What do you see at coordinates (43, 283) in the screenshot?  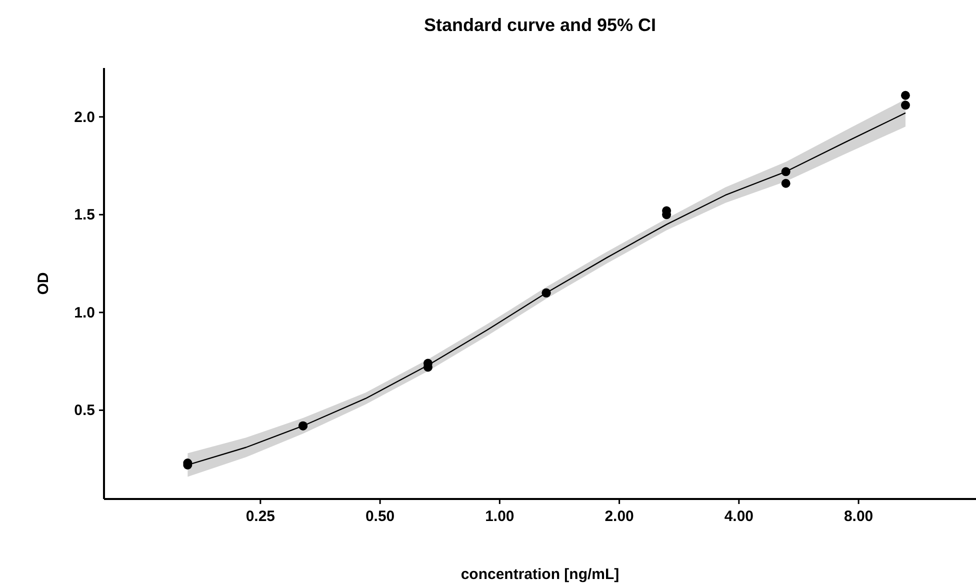 I see `y-axis-title: OD` at bounding box center [43, 283].